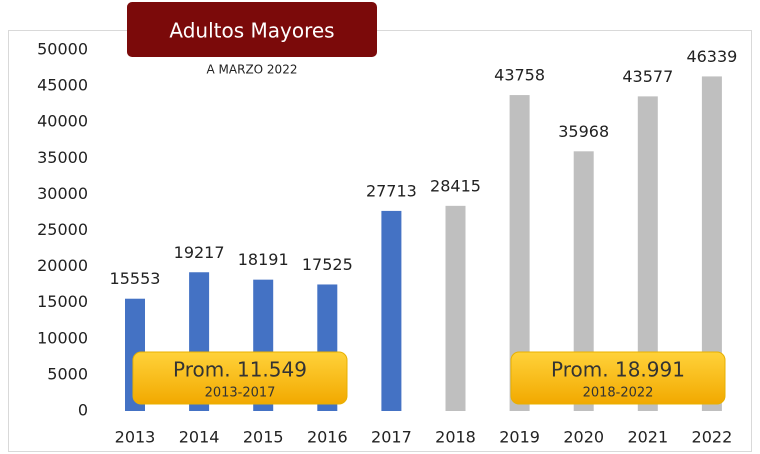  What do you see at coordinates (455, 437) in the screenshot?
I see `x-tick-label: 2018` at bounding box center [455, 437].